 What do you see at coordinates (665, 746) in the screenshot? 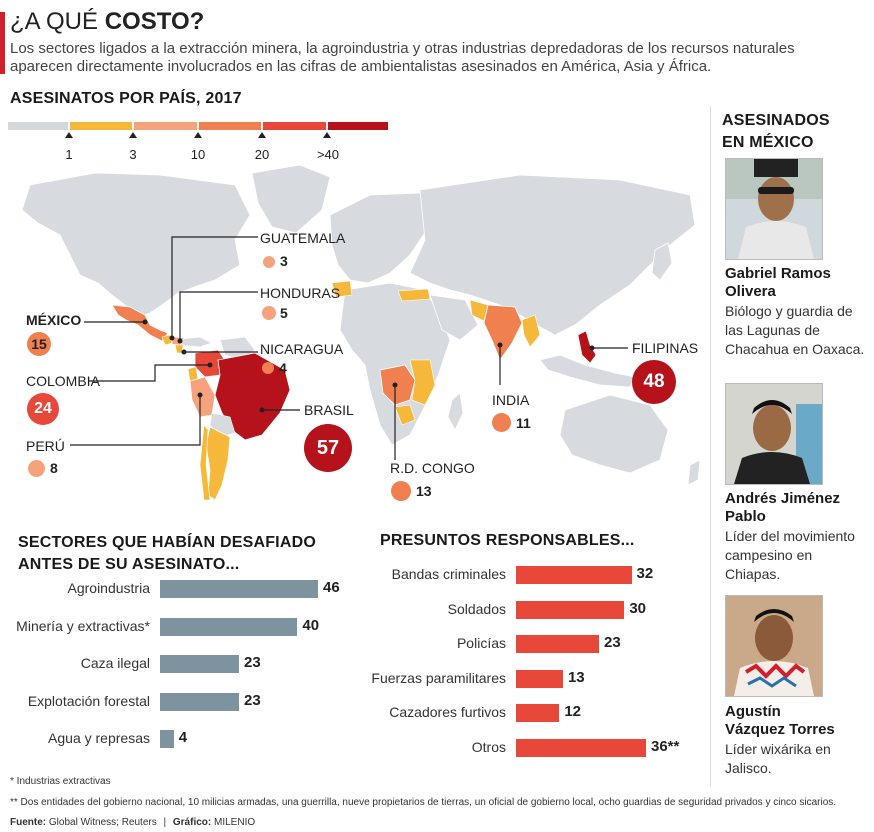
I see `bar-value: 36**` at bounding box center [665, 746].